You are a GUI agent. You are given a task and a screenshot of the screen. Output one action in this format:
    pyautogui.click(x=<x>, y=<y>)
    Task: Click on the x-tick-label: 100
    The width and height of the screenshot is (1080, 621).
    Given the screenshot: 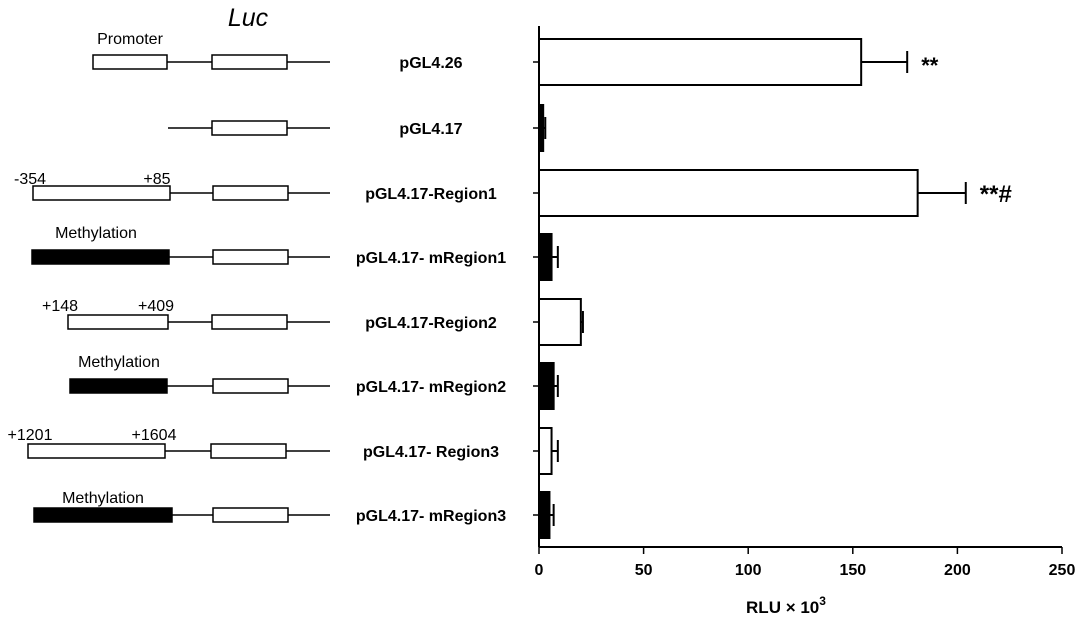 What is the action you would take?
    pyautogui.click(x=748, y=570)
    